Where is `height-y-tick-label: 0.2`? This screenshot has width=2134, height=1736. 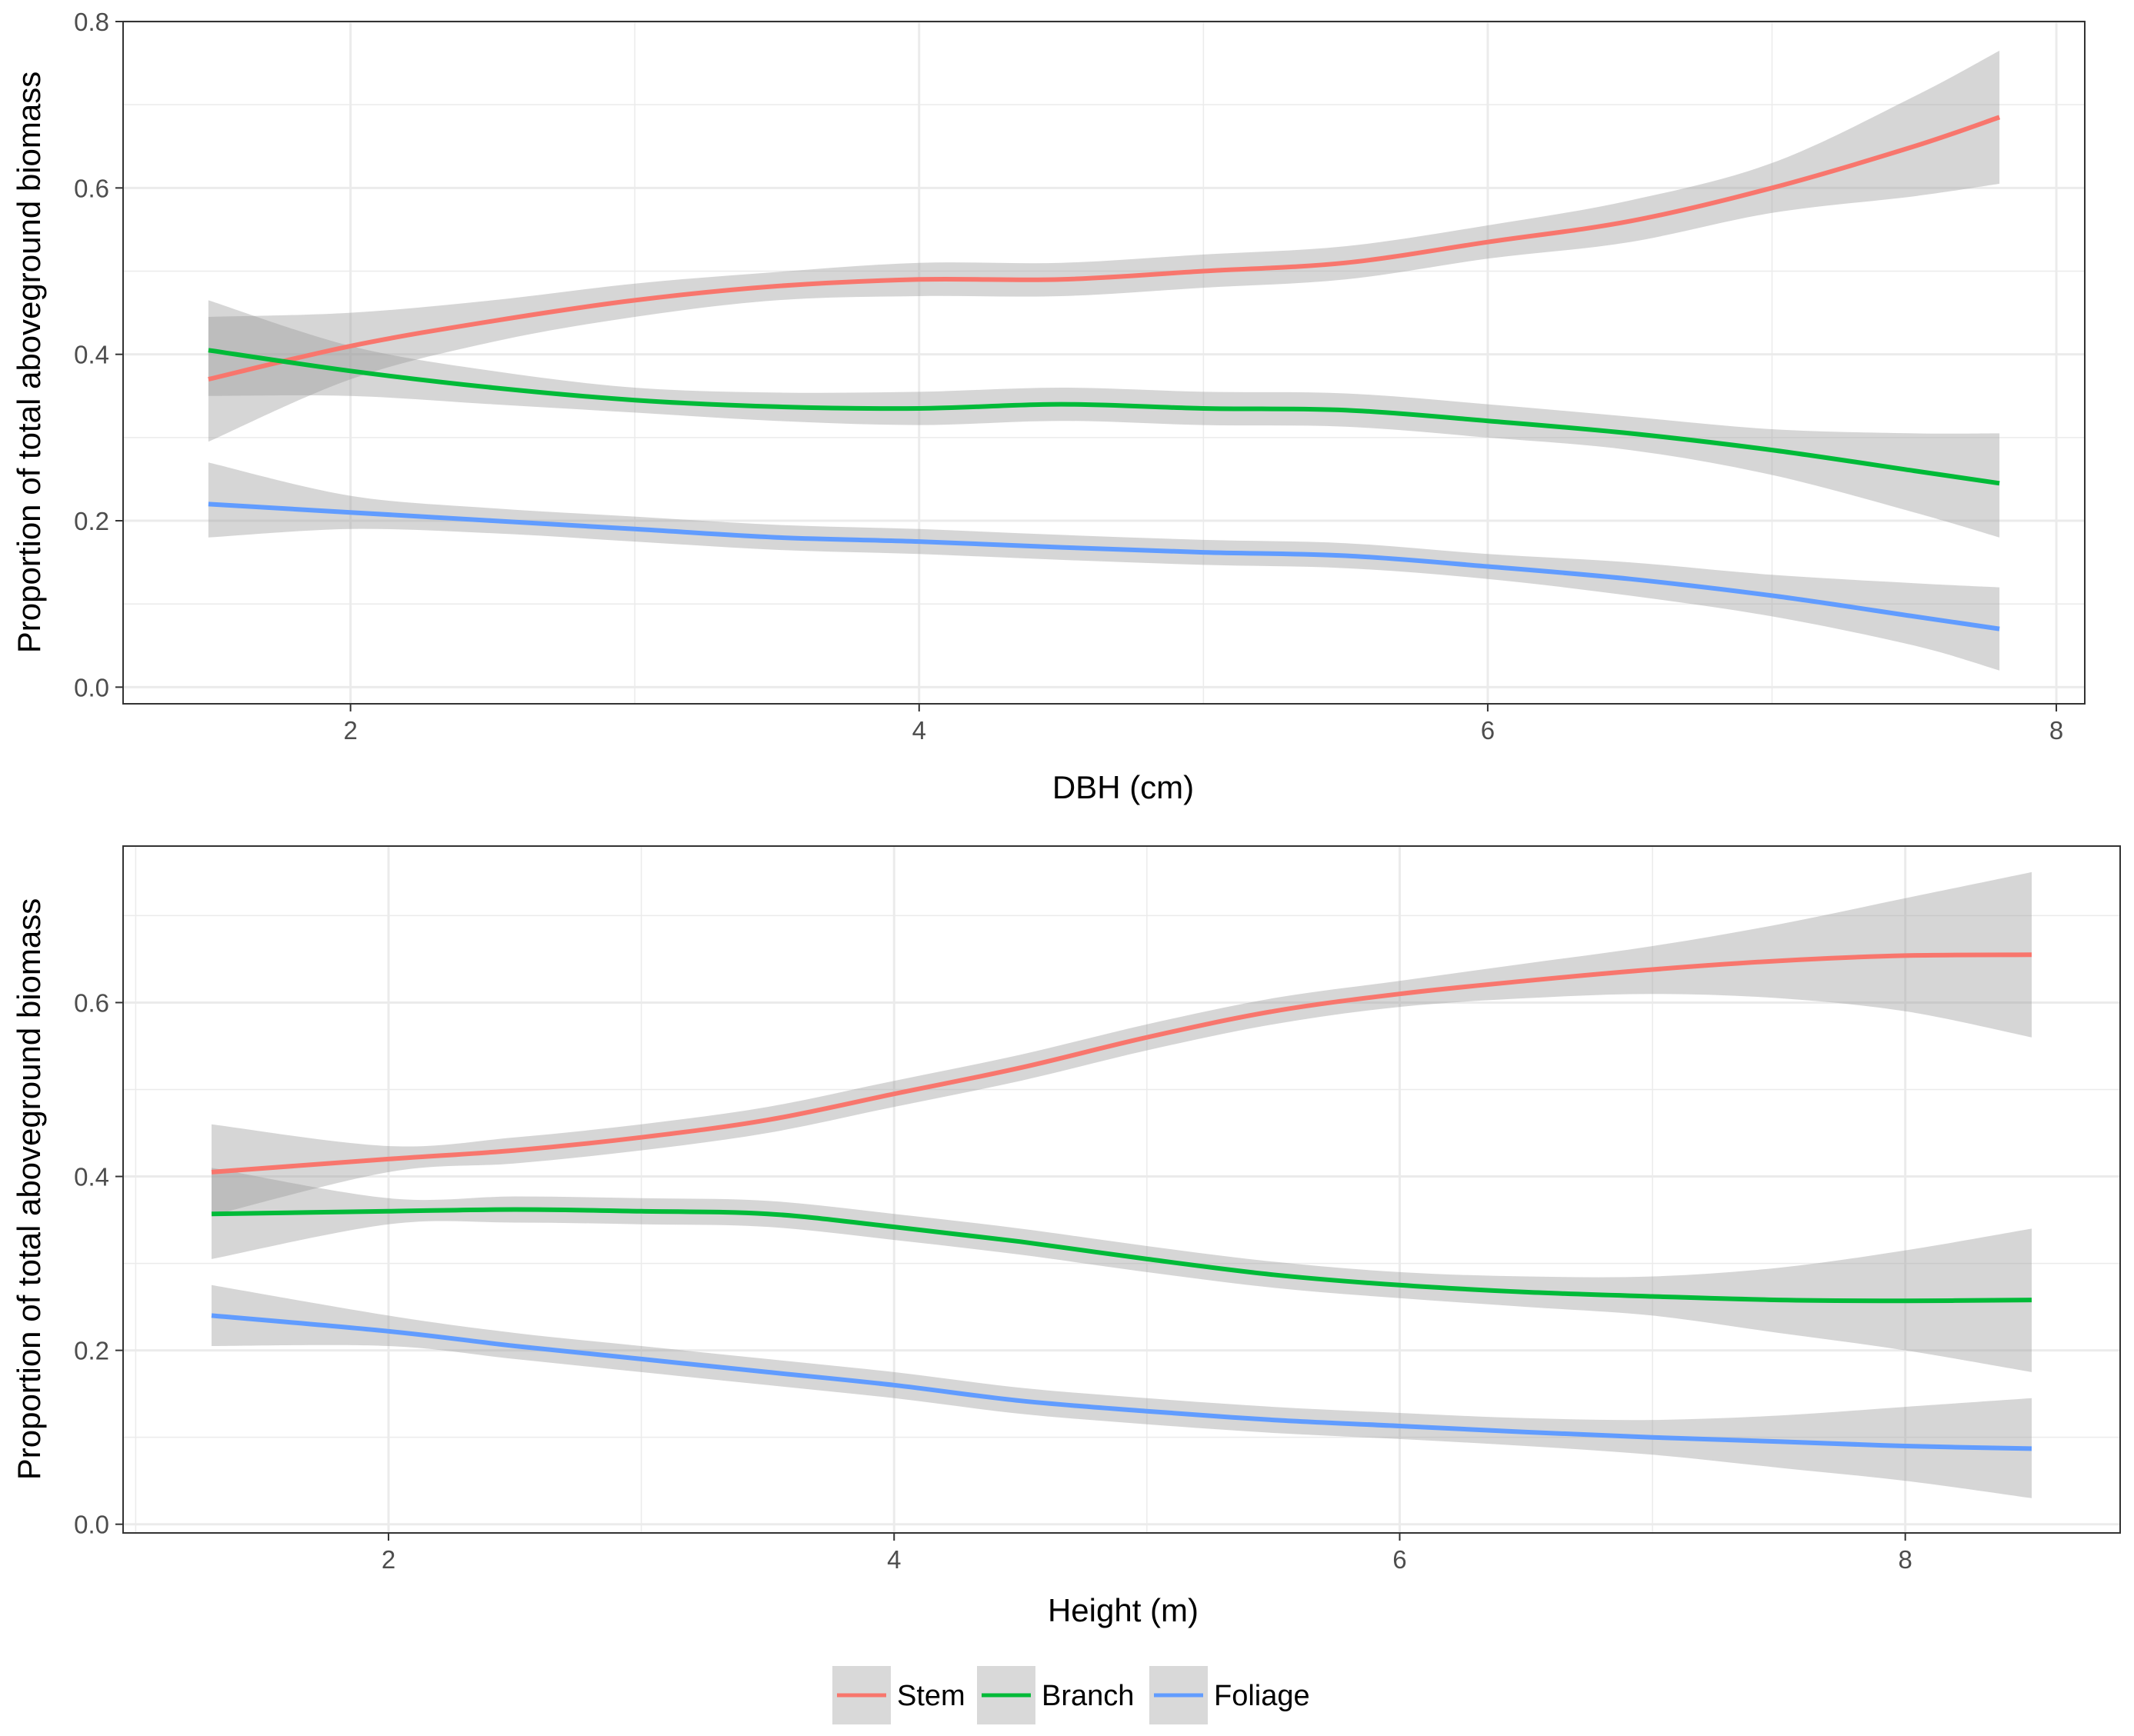 height-y-tick-label: 0.2 is located at coordinates (91, 1351).